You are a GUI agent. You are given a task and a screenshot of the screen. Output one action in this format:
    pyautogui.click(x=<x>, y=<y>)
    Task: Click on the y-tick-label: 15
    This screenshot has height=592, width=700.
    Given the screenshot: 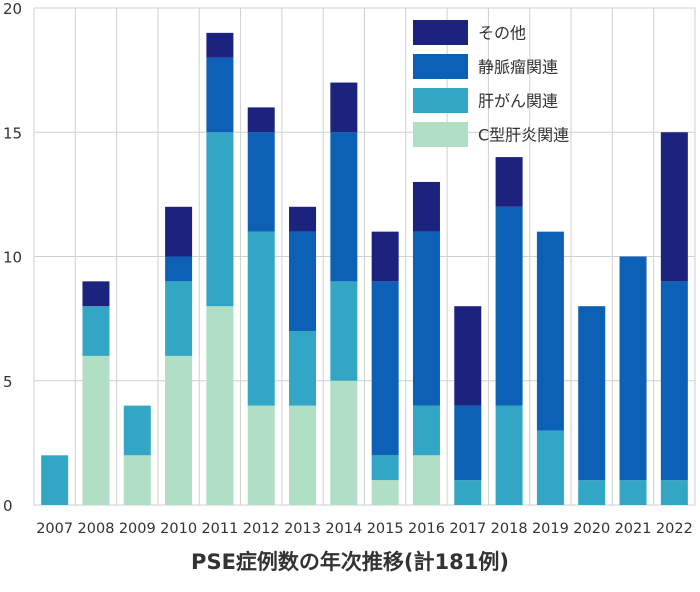 What is the action you would take?
    pyautogui.click(x=12, y=133)
    